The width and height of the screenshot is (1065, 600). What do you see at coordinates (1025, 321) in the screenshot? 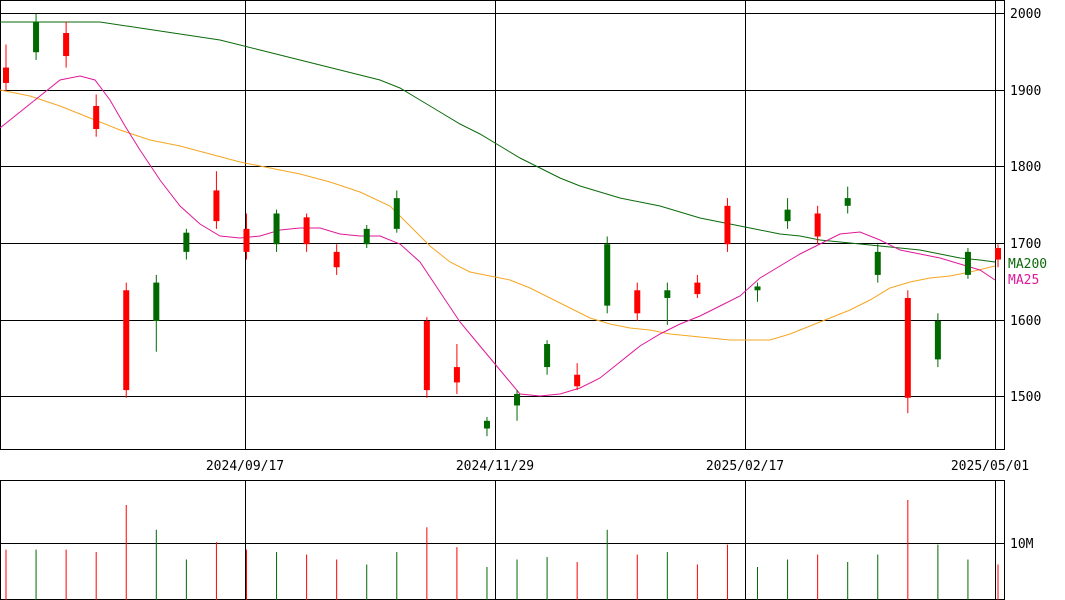
I see `price-tick-label: 1600` at bounding box center [1025, 321].